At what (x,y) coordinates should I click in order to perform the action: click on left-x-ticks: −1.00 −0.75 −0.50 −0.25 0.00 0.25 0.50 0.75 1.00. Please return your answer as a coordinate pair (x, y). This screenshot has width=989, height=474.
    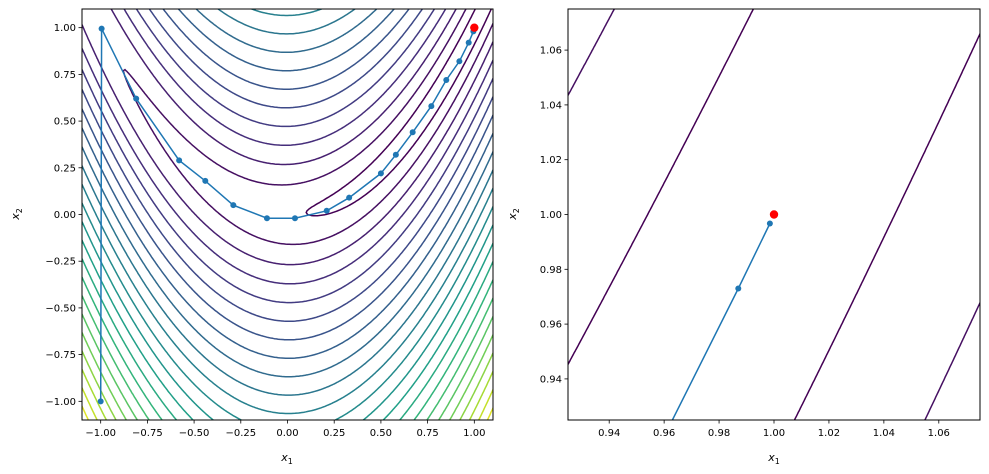
    Looking at the image, I should click on (285, 429).